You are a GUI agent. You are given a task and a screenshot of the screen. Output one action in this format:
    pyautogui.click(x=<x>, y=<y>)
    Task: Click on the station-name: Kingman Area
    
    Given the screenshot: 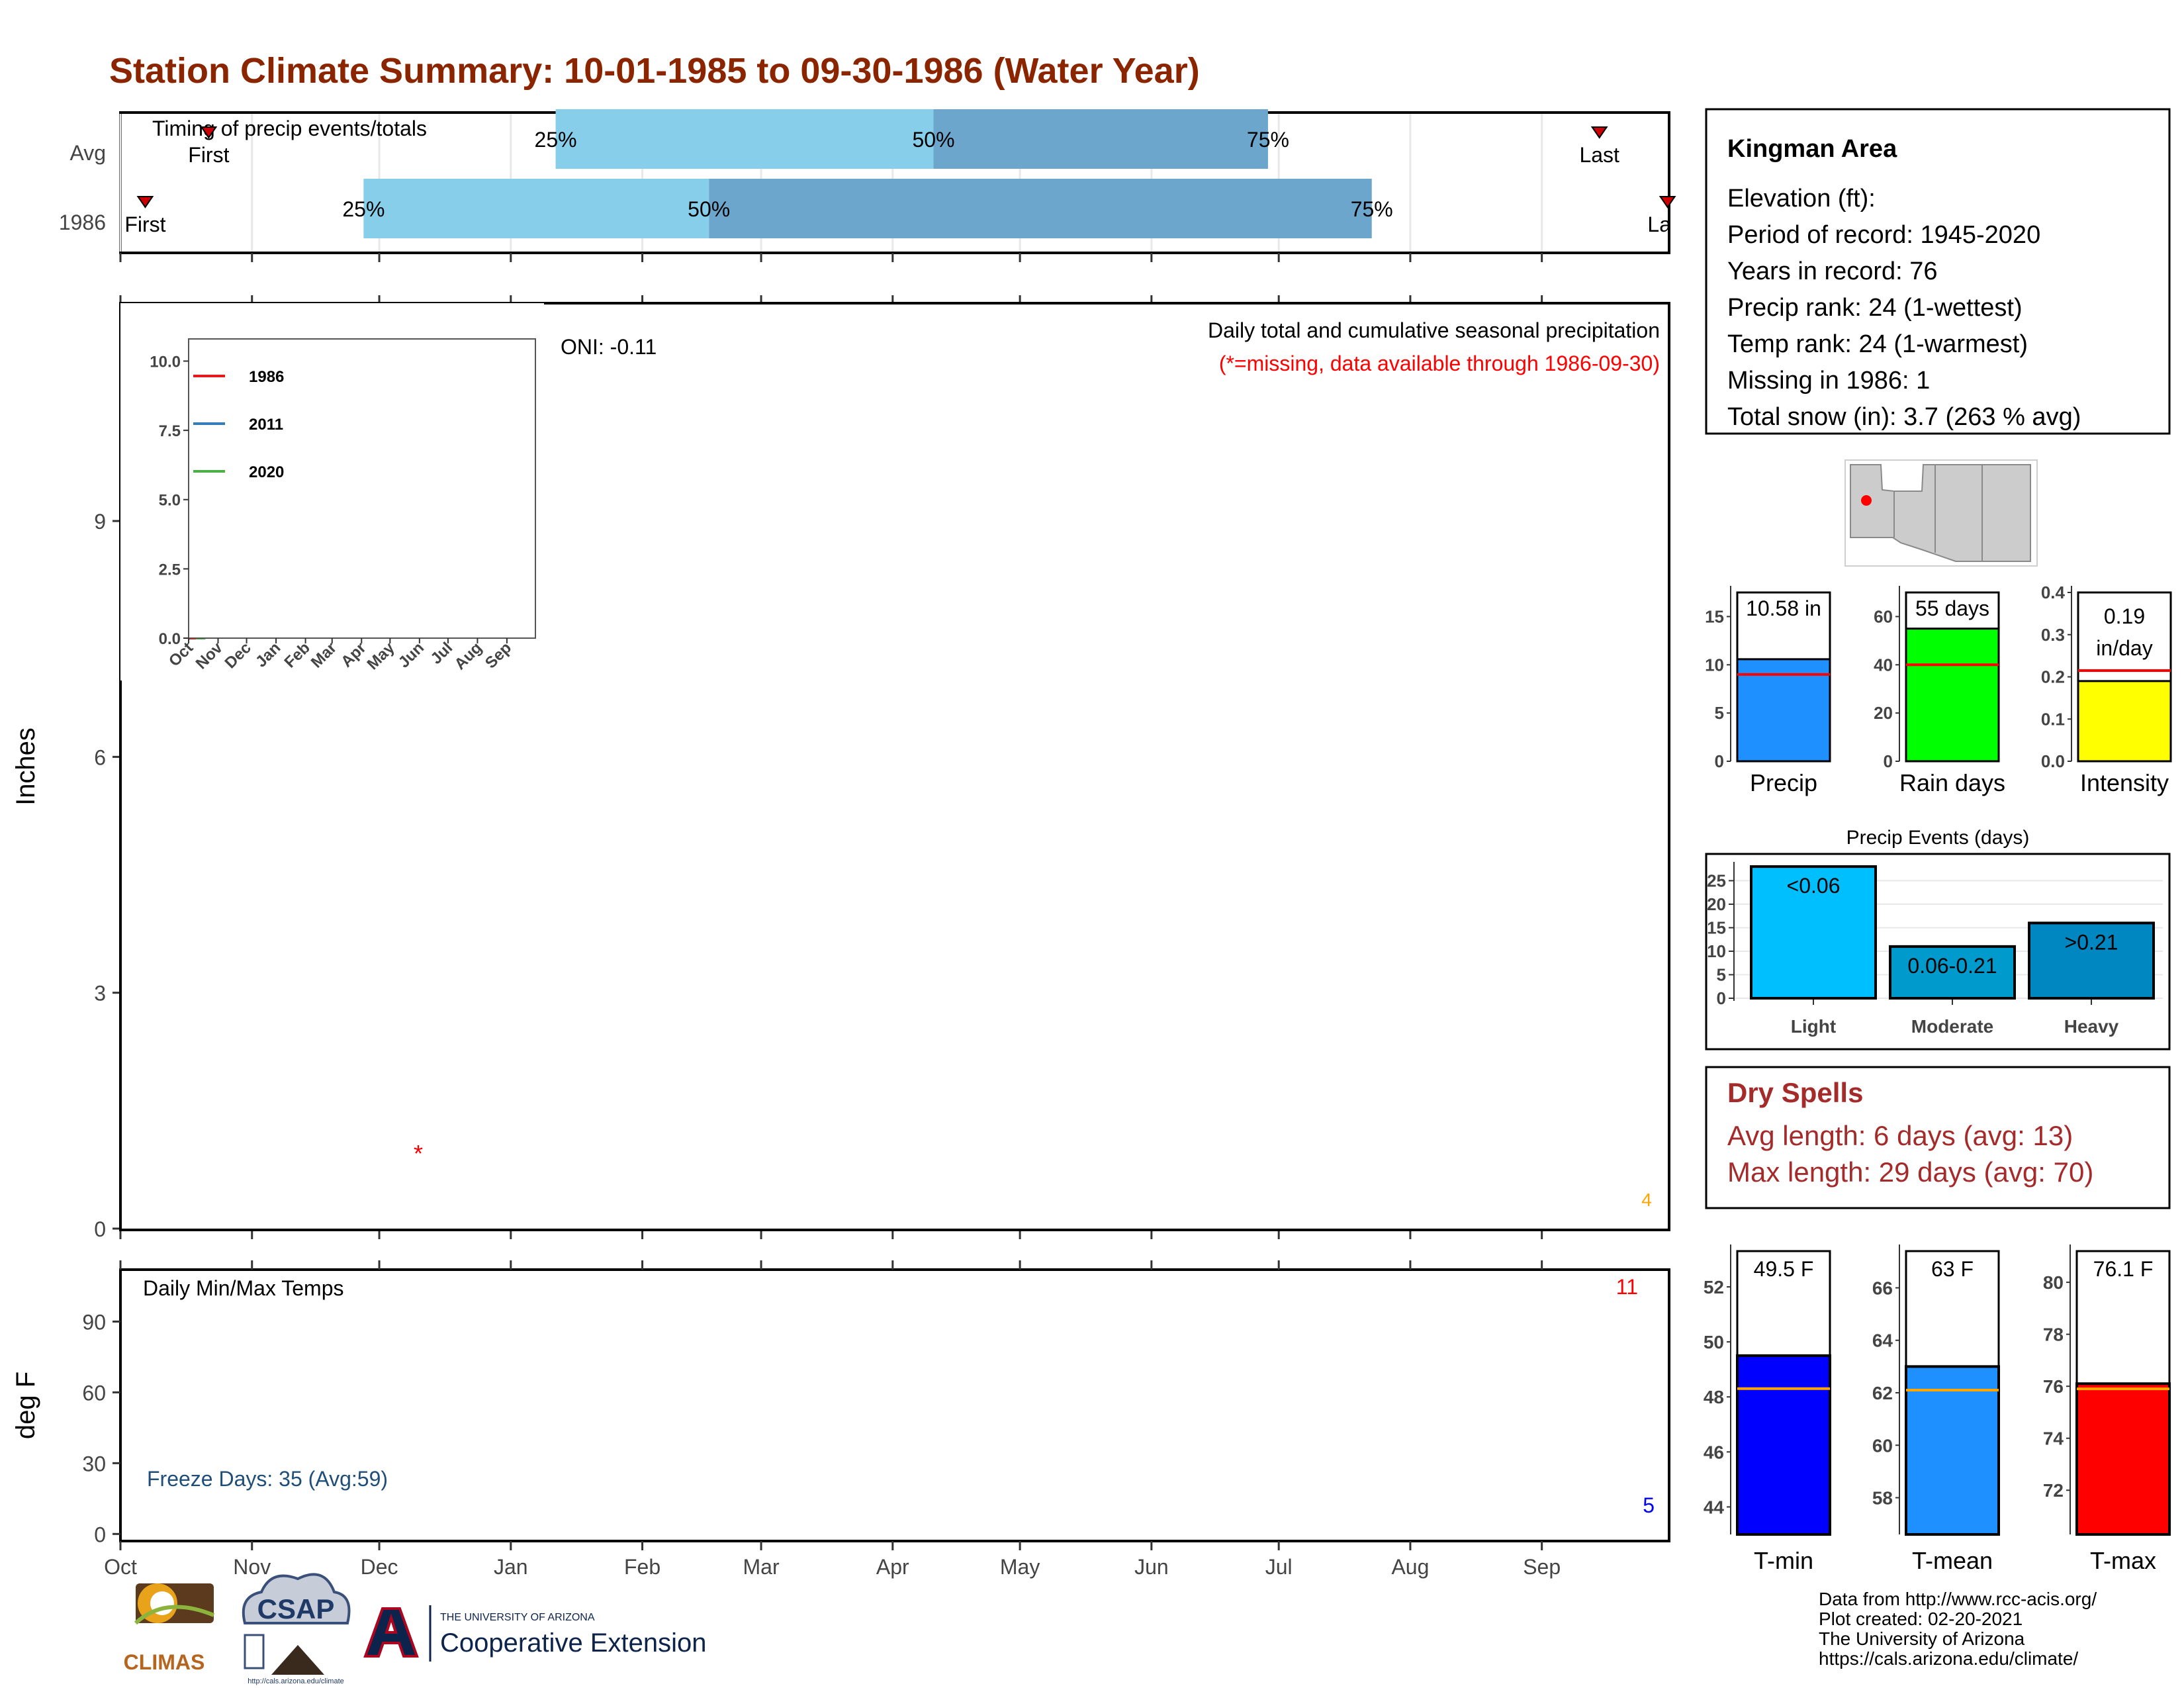 What is the action you would take?
    pyautogui.click(x=1812, y=149)
    